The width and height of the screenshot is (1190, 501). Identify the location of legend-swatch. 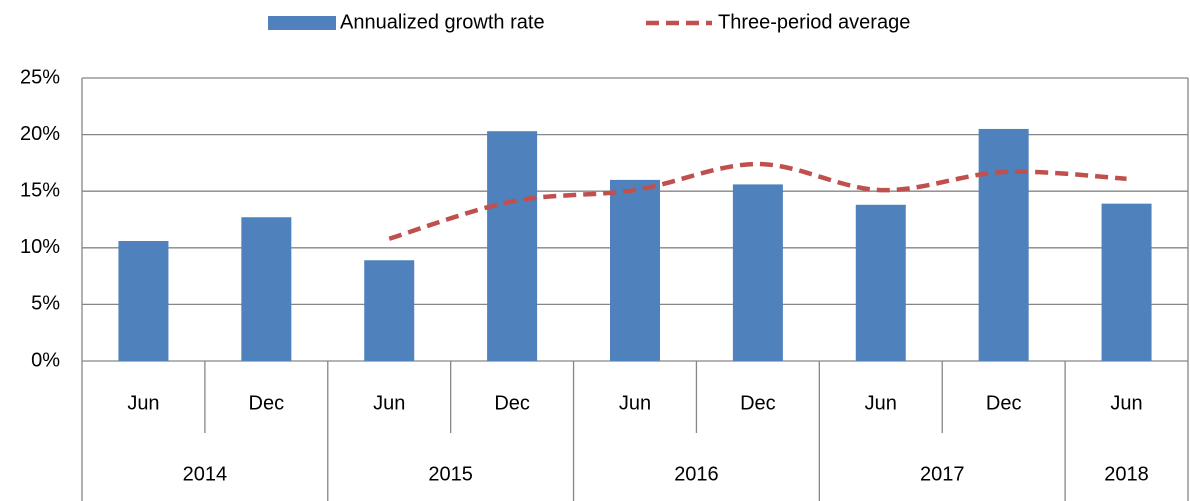
(302, 23).